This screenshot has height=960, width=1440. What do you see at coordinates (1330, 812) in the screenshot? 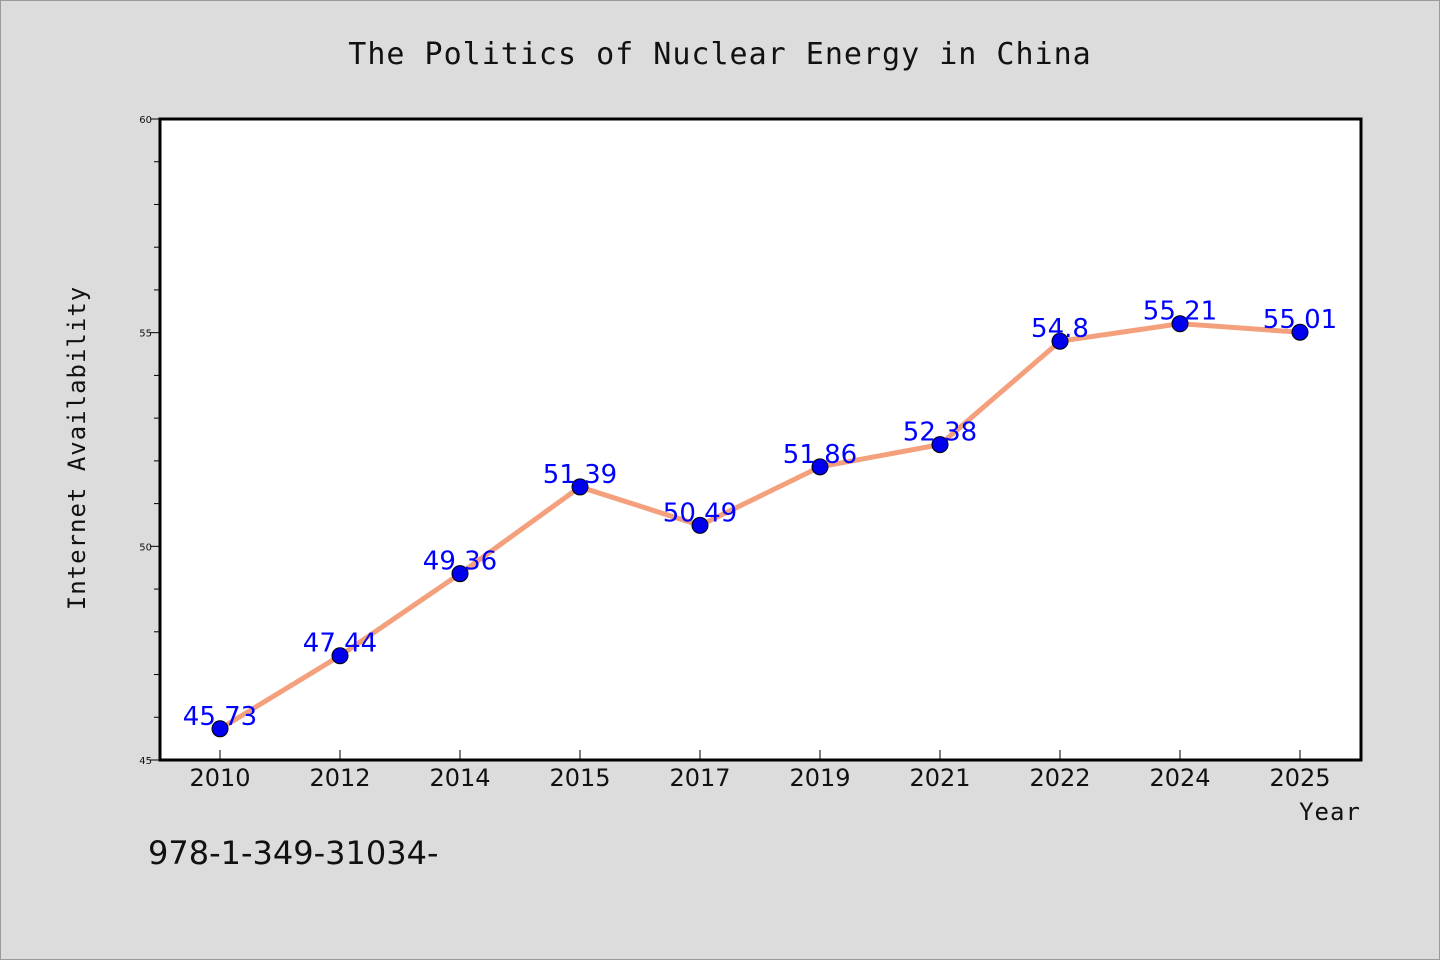
I see `x-axis-label: Year` at bounding box center [1330, 812].